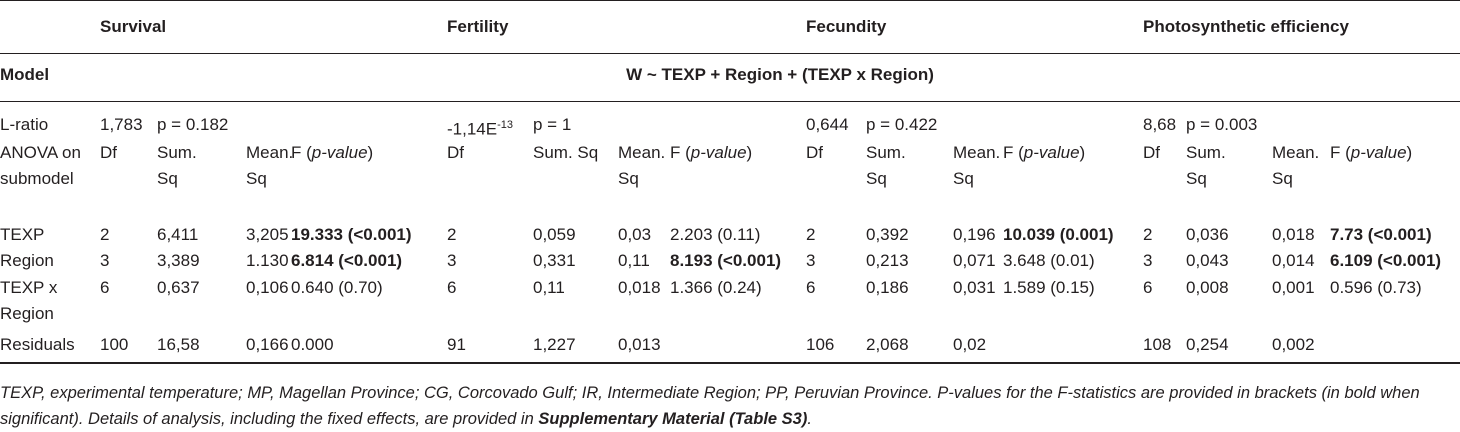  Describe the element at coordinates (726, 260) in the screenshot. I see `cell: 8.193 (<0.001)` at that location.